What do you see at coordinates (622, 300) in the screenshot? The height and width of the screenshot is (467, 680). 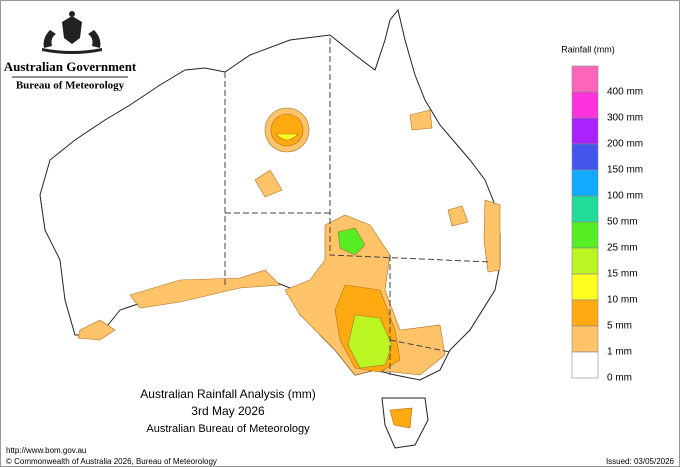 I see `legend-label: 10 mm` at bounding box center [622, 300].